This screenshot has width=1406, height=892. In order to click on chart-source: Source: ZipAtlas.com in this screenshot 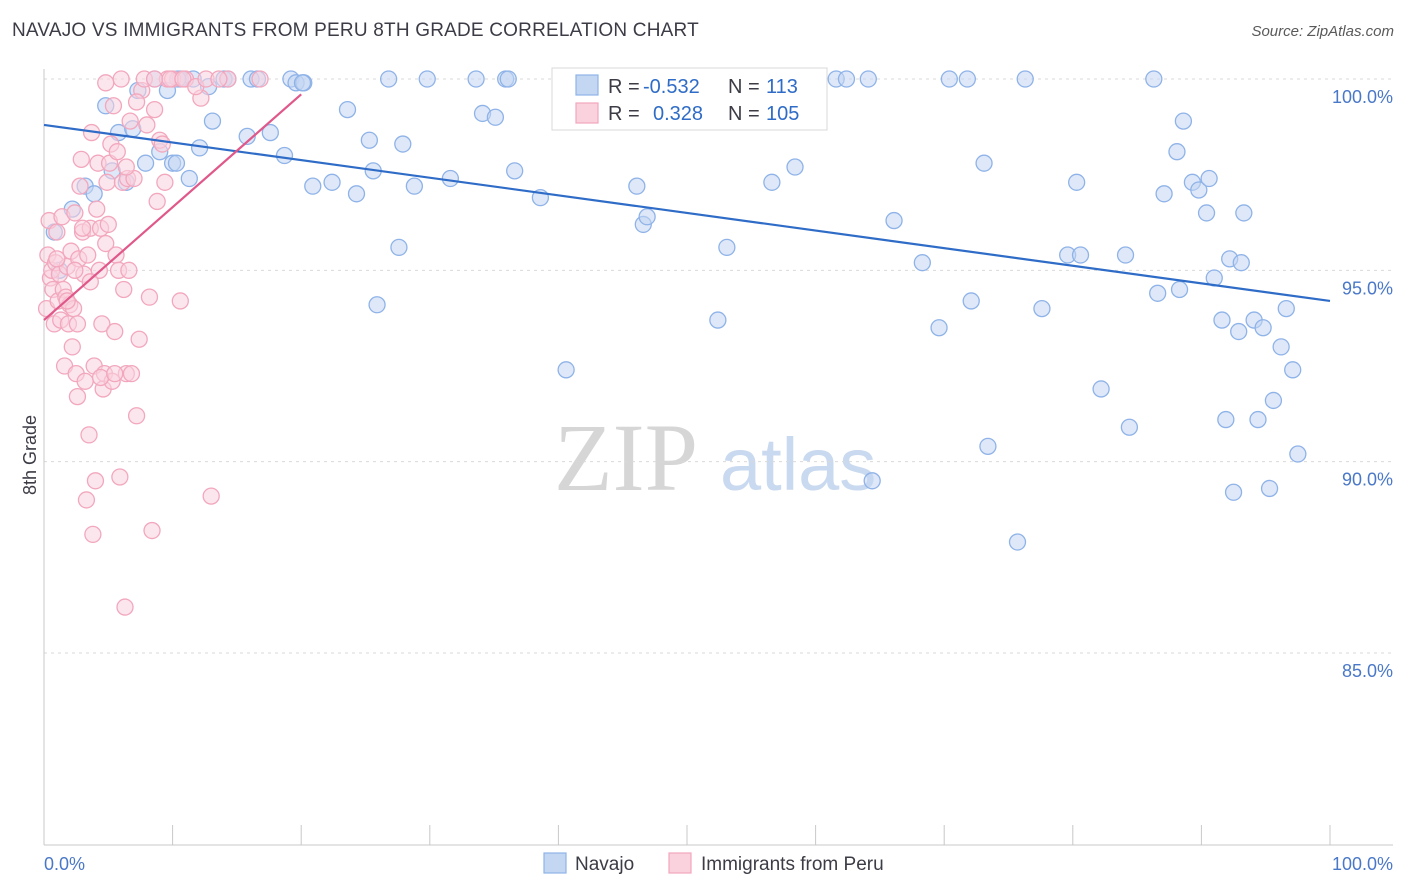, I will do `click(1322, 31)`.